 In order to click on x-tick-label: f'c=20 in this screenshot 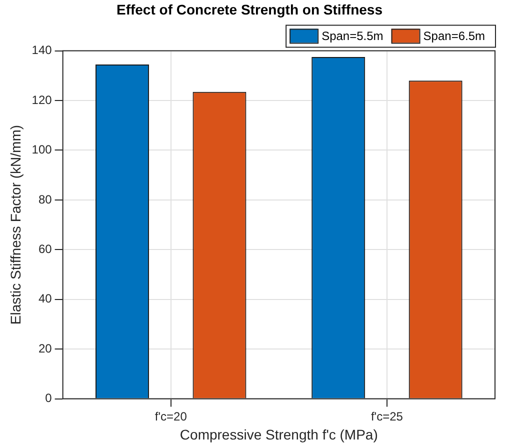, I will do `click(171, 416)`.